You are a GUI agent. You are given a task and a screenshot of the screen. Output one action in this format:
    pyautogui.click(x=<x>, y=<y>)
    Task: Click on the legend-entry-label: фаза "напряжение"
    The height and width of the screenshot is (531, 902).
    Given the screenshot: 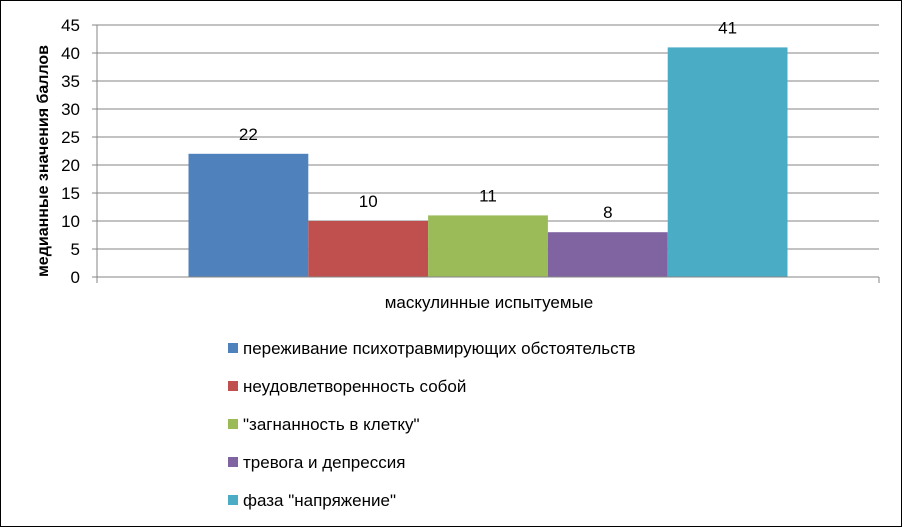 What is the action you would take?
    pyautogui.click(x=319, y=500)
    